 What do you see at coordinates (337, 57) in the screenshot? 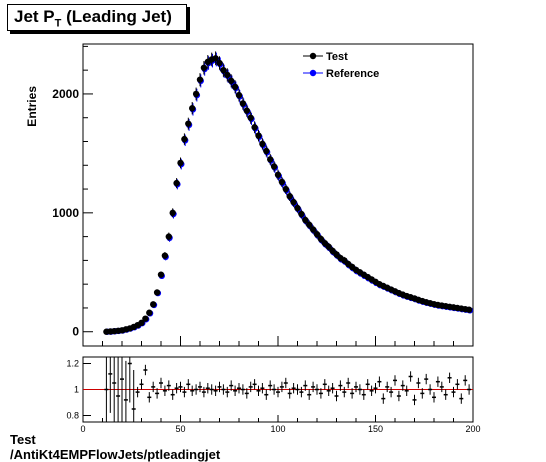
I see `legend-label: Test` at bounding box center [337, 57].